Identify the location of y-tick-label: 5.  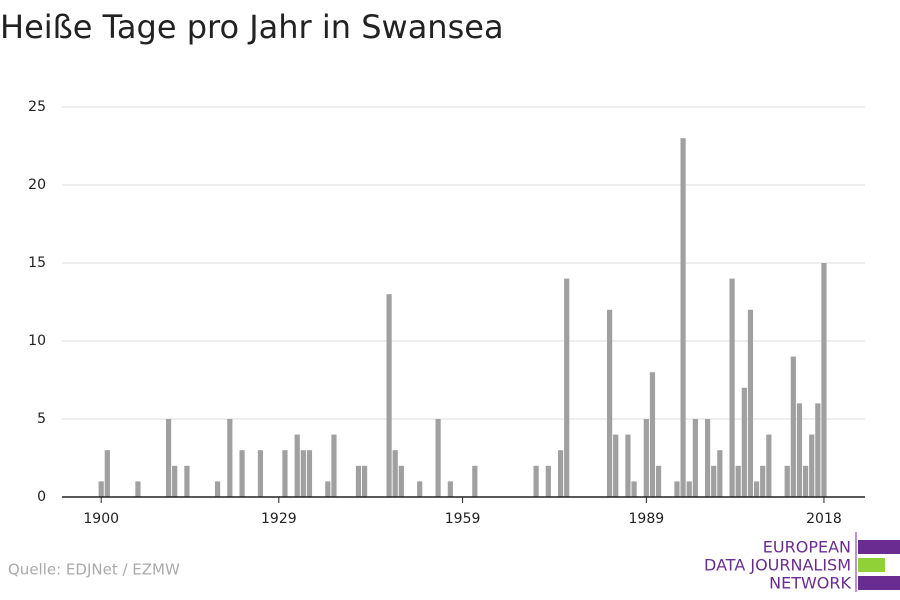
(41, 419).